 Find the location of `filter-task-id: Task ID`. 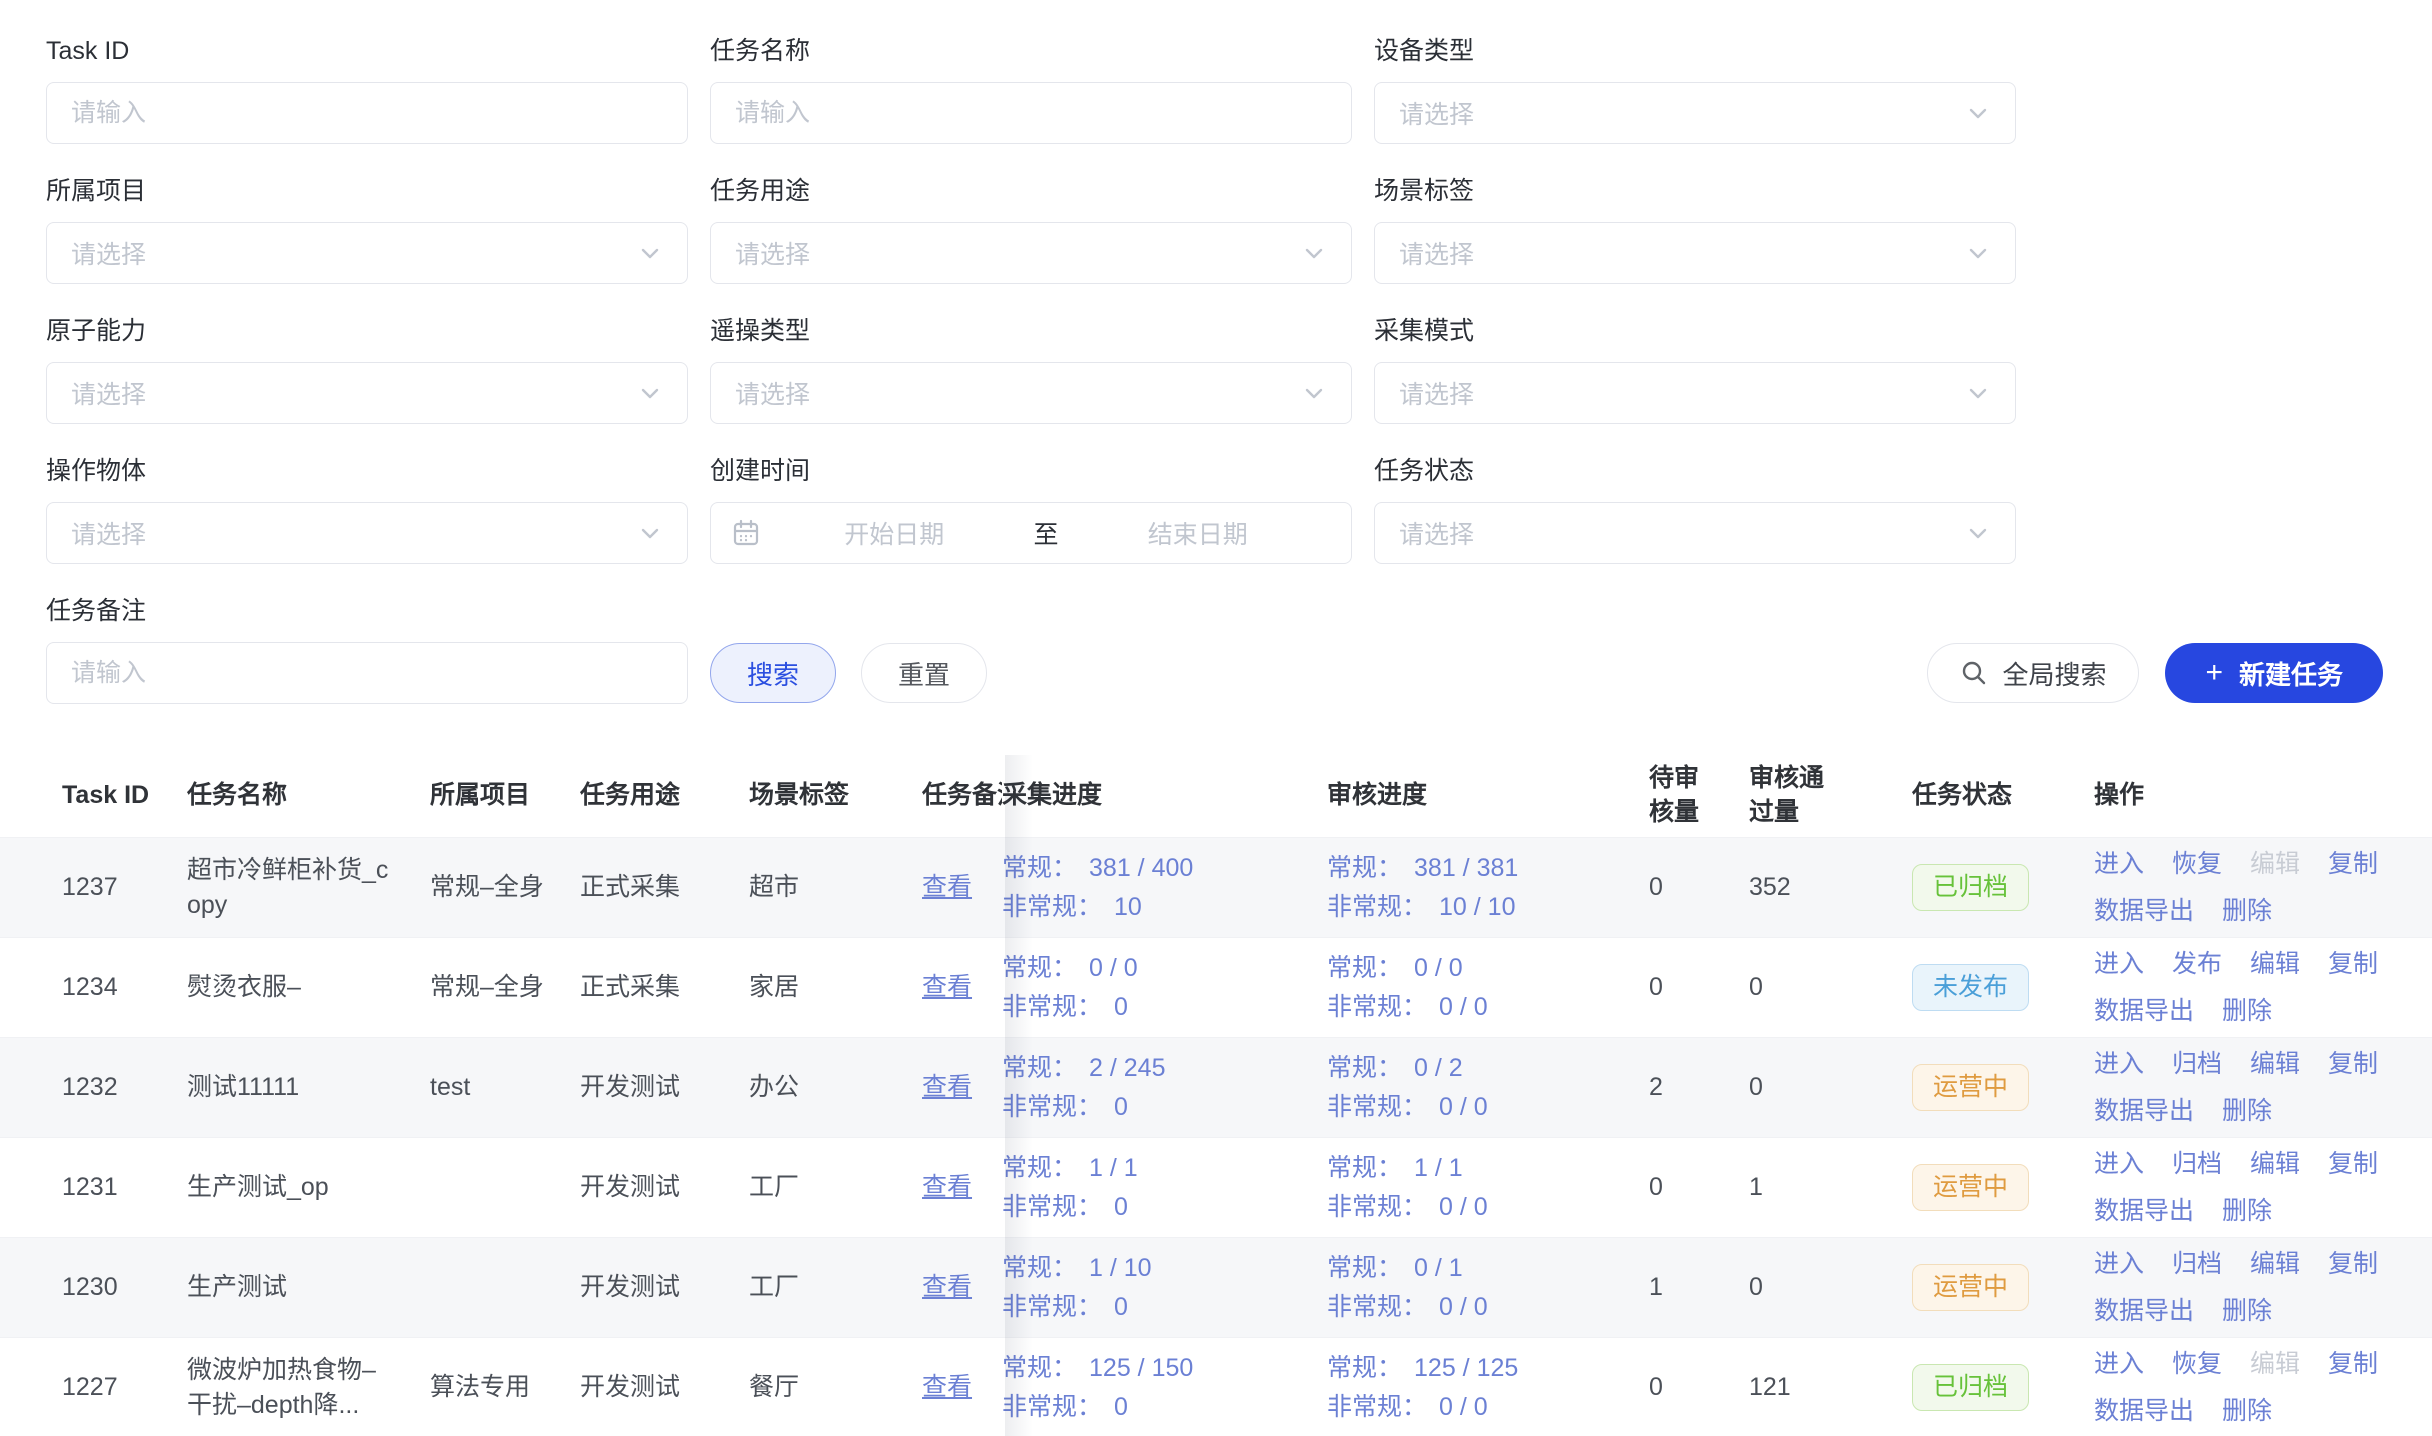

filter-task-id: Task ID is located at coordinates (367, 90).